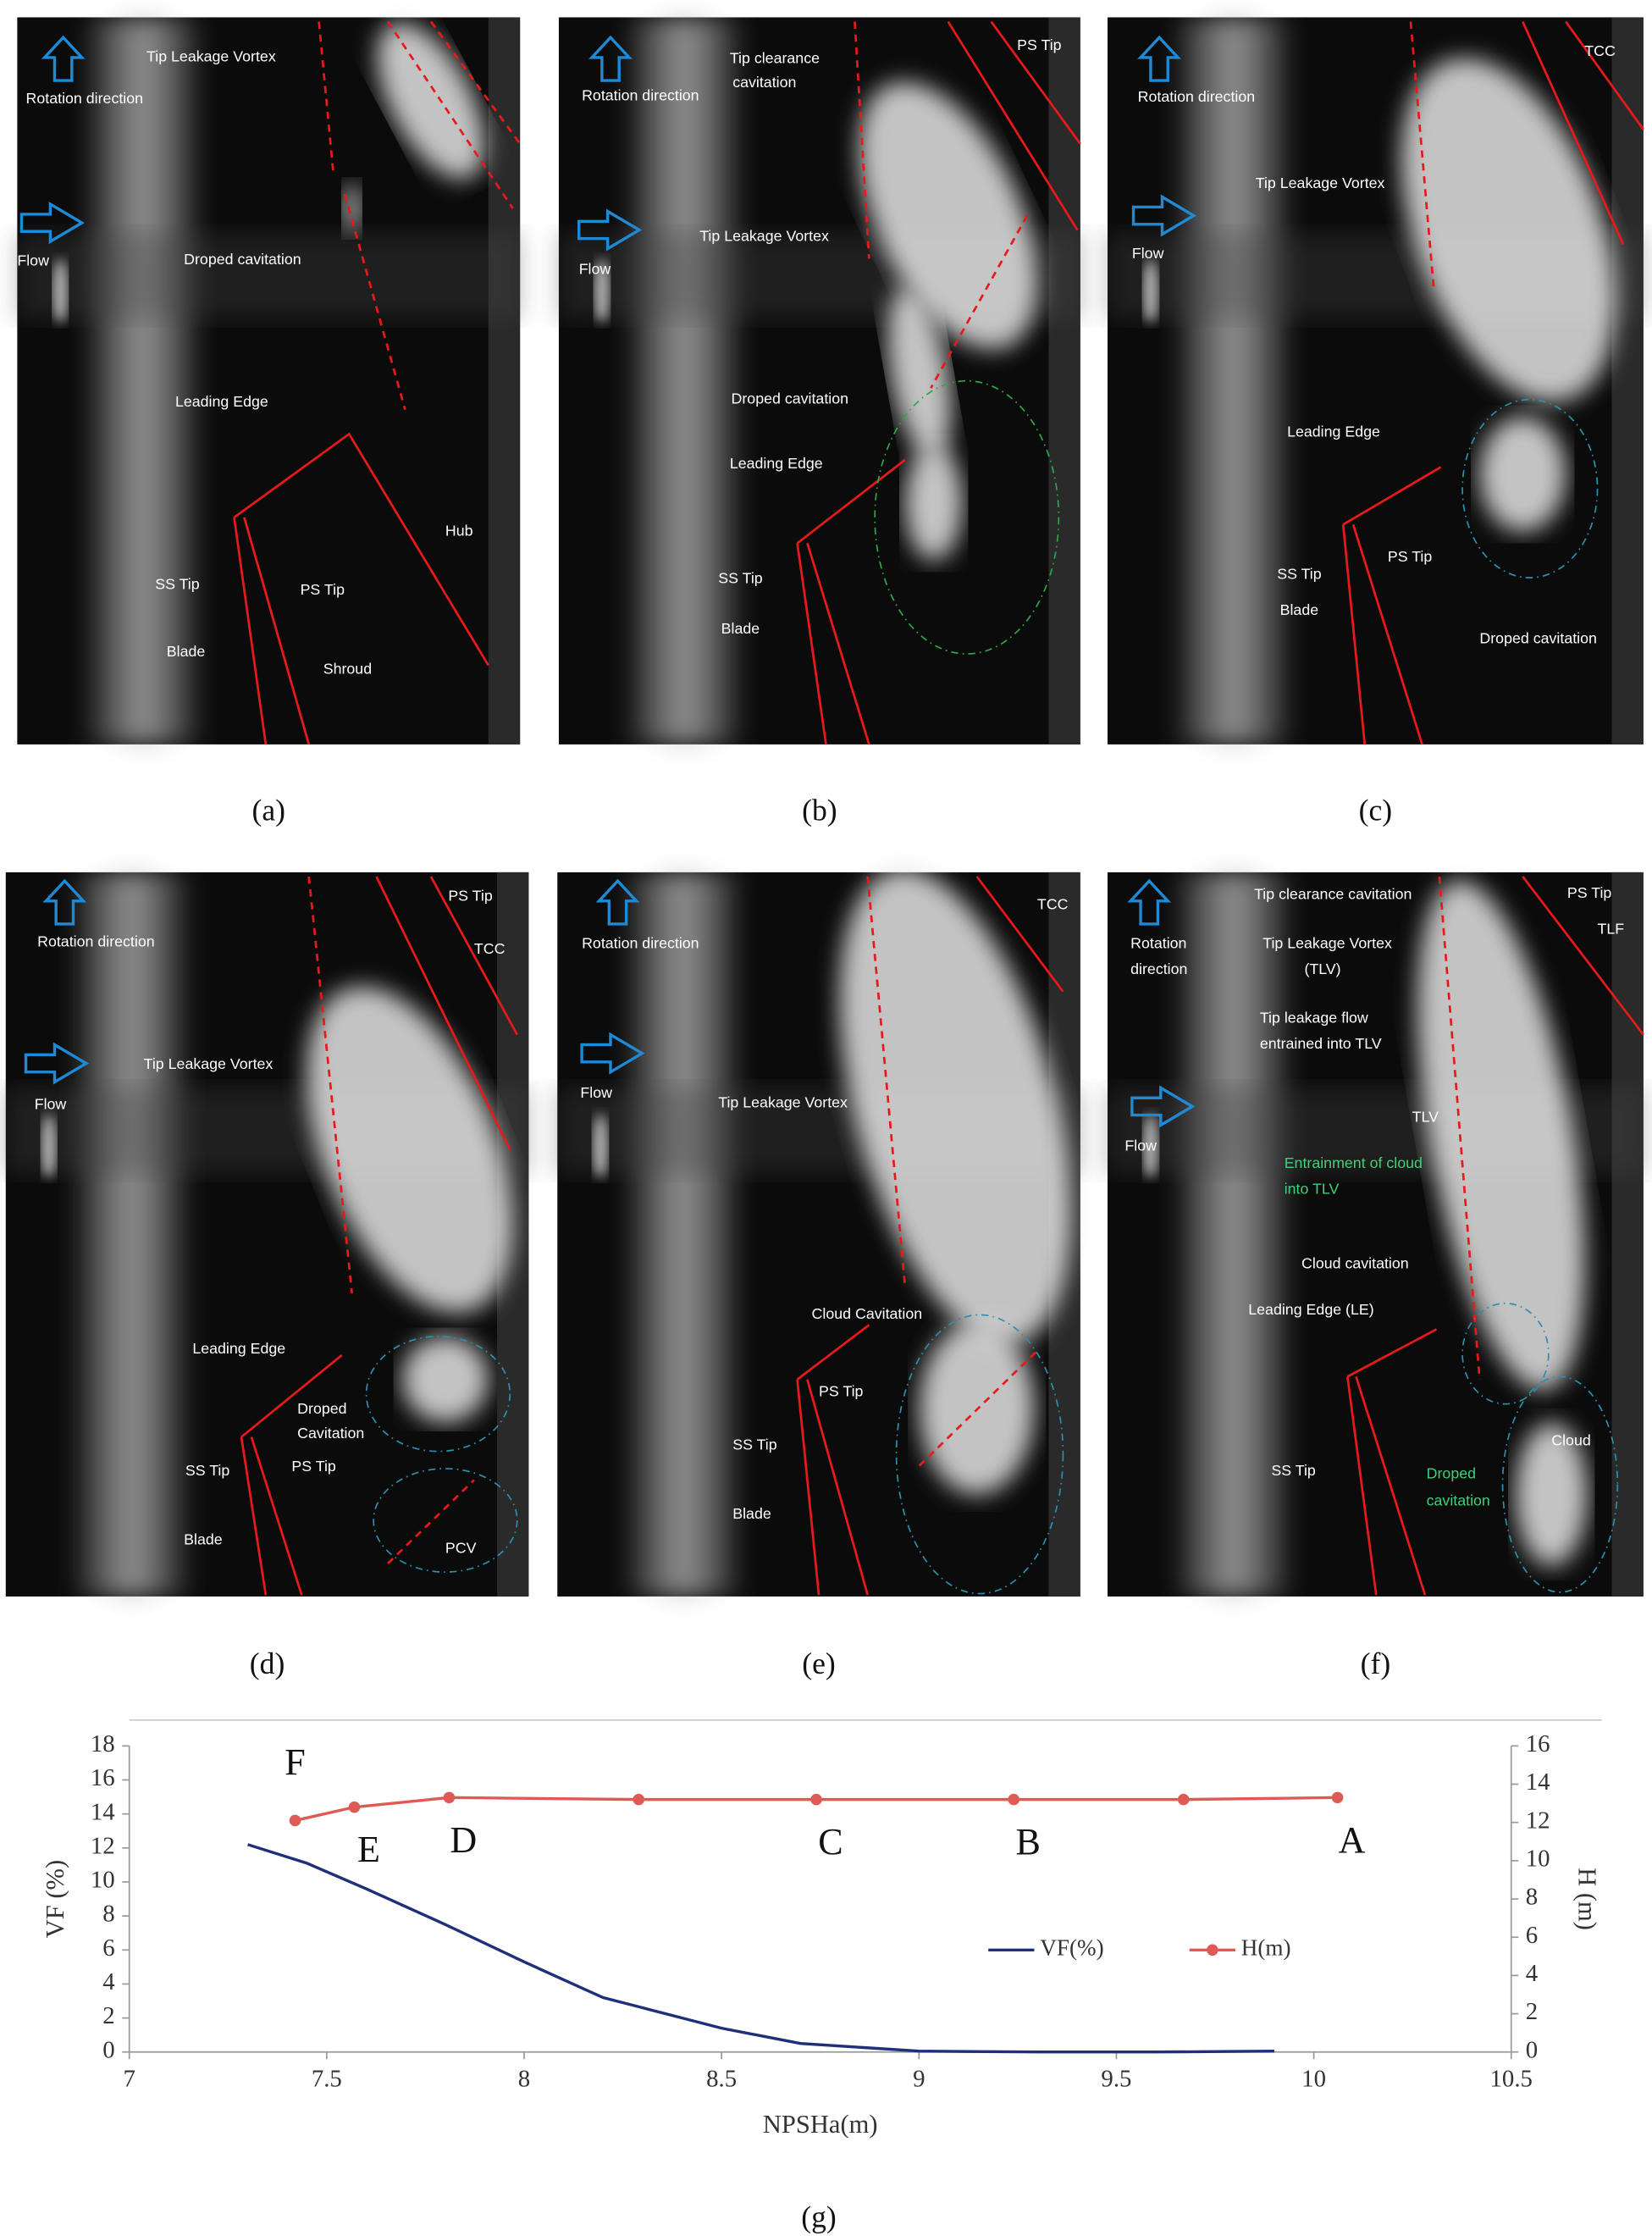 The width and height of the screenshot is (1652, 2236). What do you see at coordinates (1538, 1859) in the screenshot?
I see `y2-tick-label: 10` at bounding box center [1538, 1859].